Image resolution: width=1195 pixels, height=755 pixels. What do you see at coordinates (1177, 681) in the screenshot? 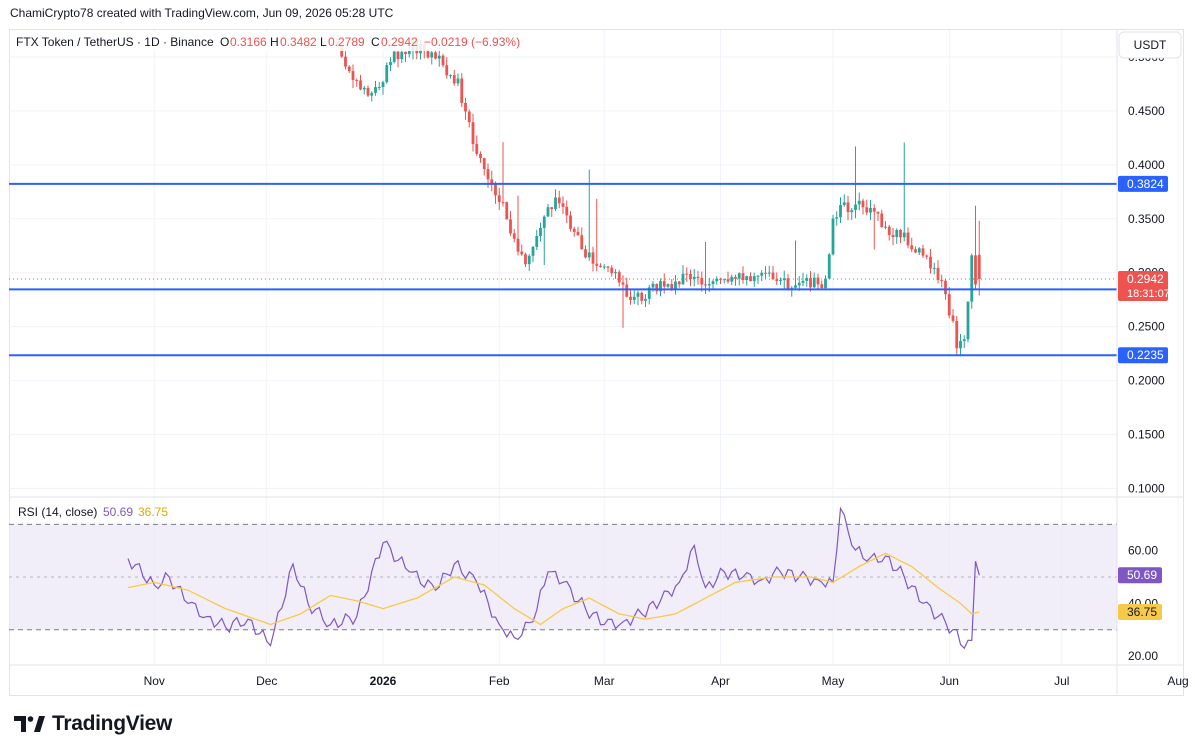
I see `time-tick-label: Aug` at bounding box center [1177, 681].